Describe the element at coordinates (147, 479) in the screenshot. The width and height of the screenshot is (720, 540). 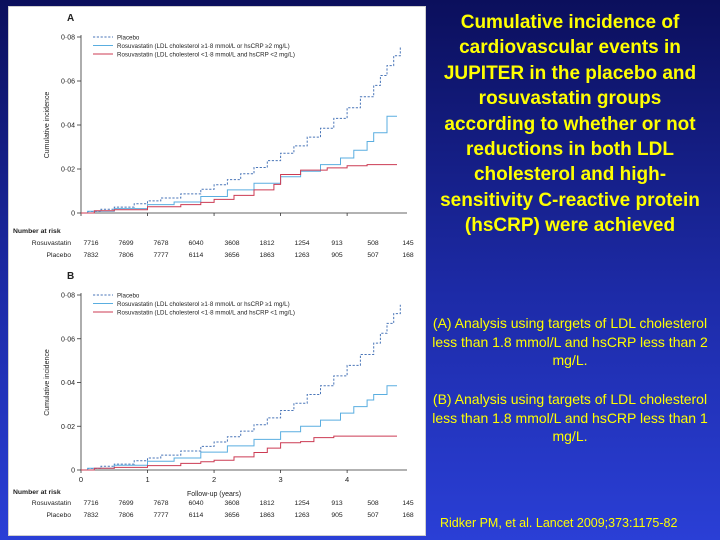
I see `panel-b-x-tick-label: 1` at that location.